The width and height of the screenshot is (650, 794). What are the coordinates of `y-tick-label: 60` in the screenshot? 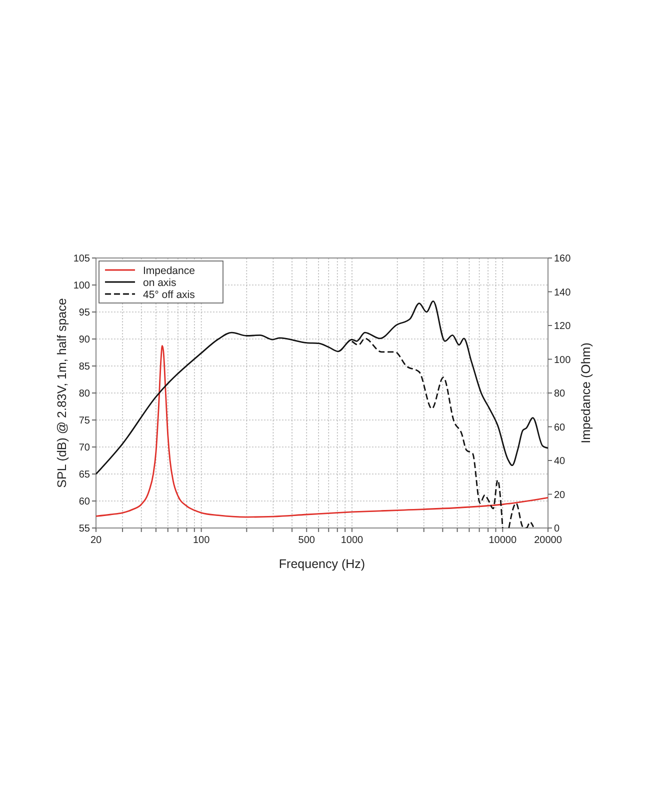 It's located at (84, 502).